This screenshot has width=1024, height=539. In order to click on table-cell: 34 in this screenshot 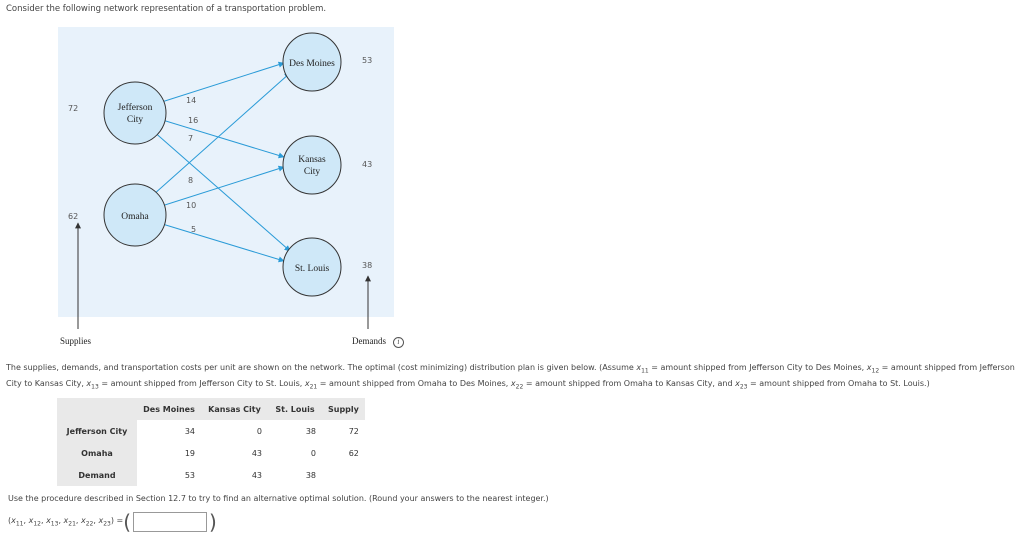, I will do `click(169, 431)`.